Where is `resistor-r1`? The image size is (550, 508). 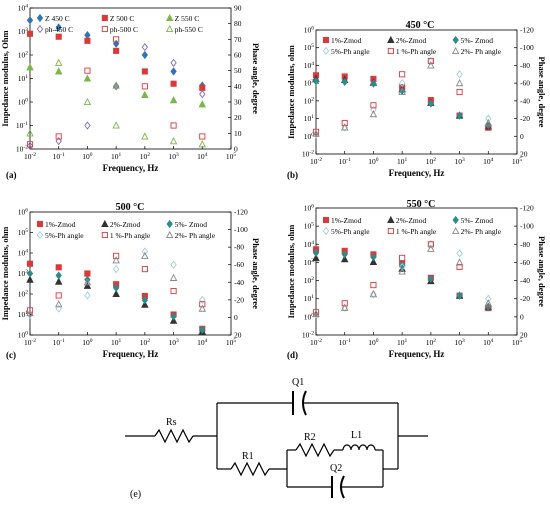
resistor-r1 is located at coordinates (250, 469).